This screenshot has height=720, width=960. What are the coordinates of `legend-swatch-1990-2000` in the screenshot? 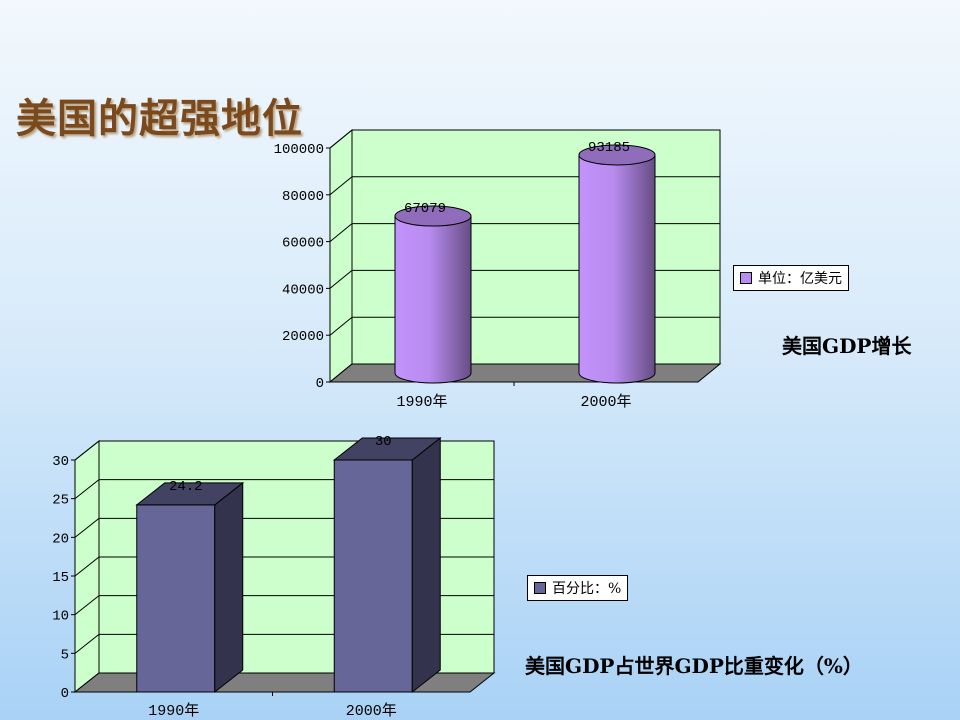 It's located at (746, 278).